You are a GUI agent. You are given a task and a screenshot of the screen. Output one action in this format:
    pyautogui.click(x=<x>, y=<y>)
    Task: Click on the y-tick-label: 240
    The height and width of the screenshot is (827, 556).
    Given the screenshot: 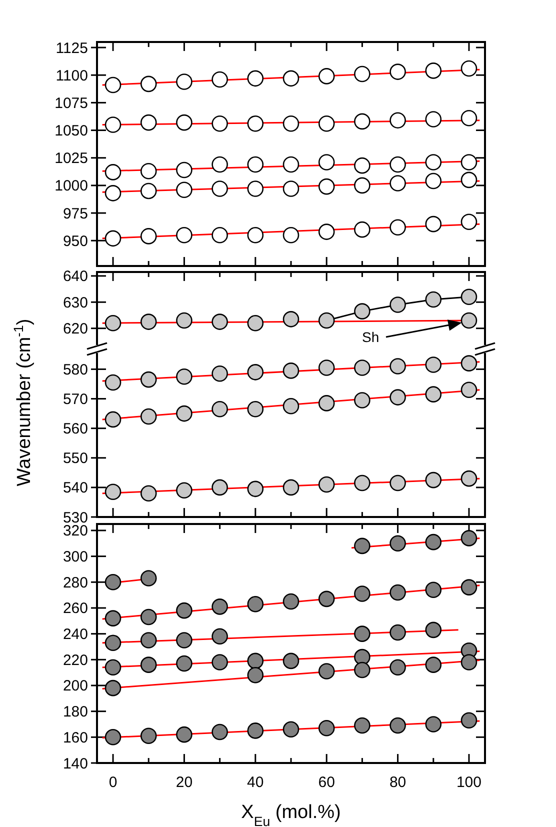 What is the action you would take?
    pyautogui.click(x=75, y=635)
    